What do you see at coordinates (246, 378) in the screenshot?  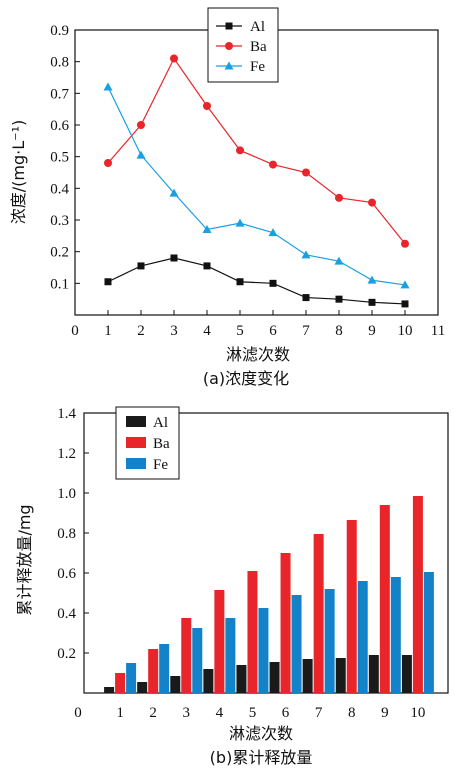 I see `chart-a-caption: (a)浓度变化` at bounding box center [246, 378].